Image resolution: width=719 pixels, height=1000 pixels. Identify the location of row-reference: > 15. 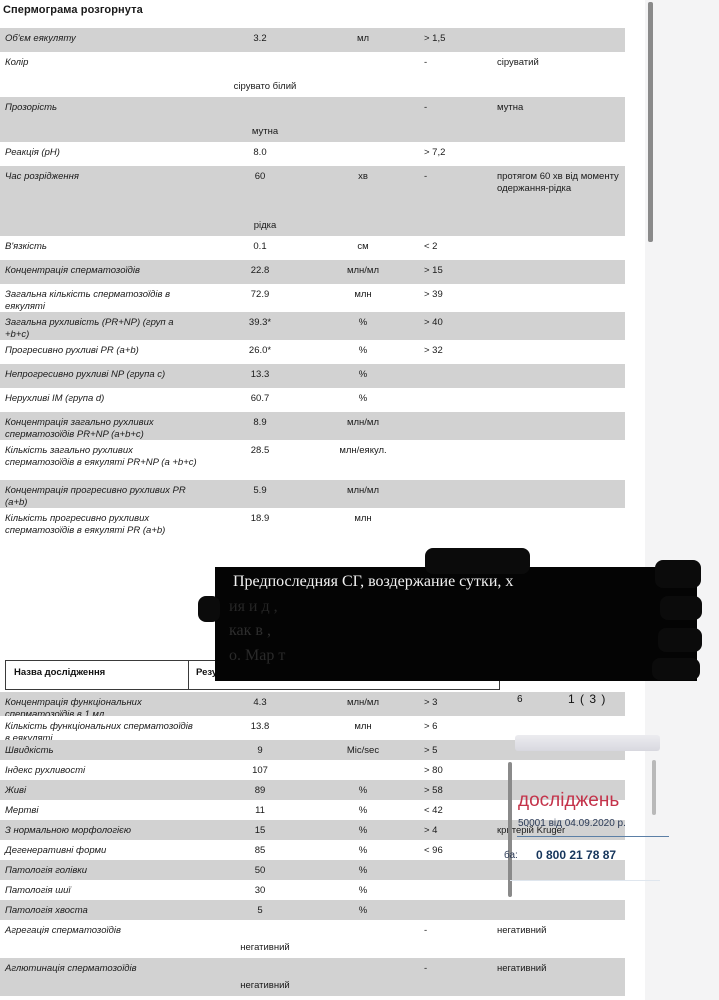
(433, 270).